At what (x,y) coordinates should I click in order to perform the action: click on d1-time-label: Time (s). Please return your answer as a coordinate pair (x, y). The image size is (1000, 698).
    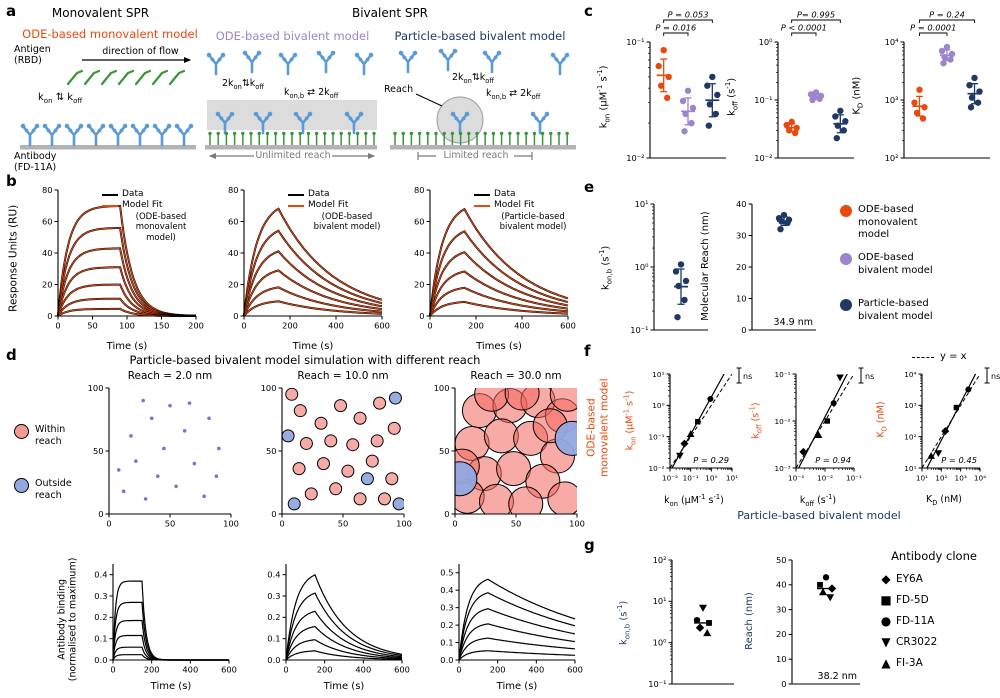
    Looking at the image, I should click on (171, 686).